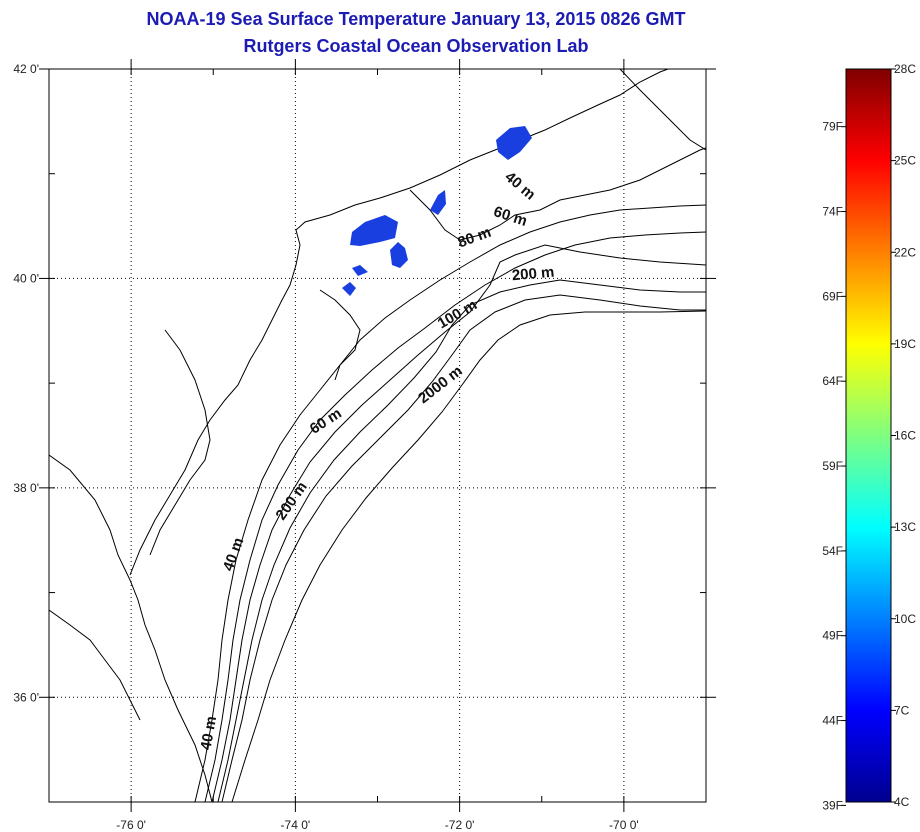 The image size is (920, 832). I want to click on colorbar-celsius-label: 28C, so click(905, 69).